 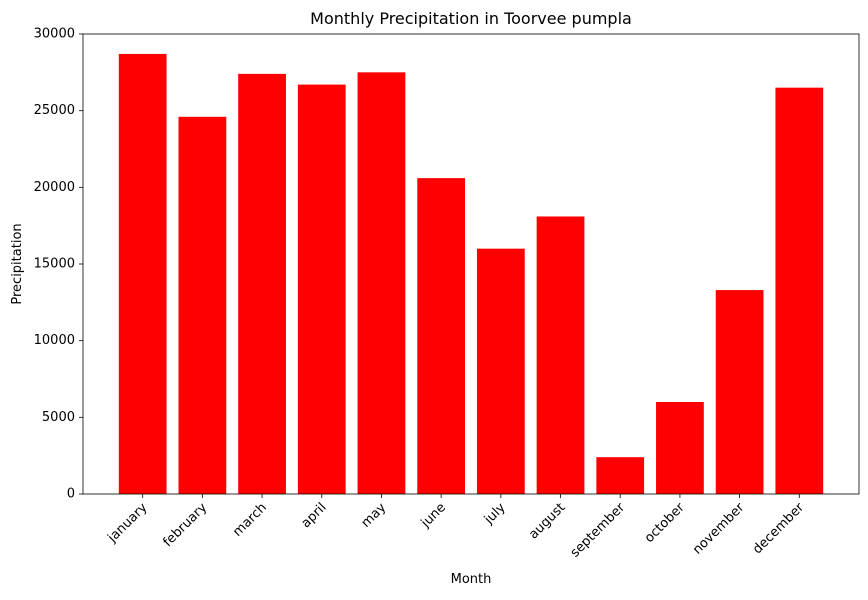 I want to click on x-tick-label: march, so click(x=250, y=520).